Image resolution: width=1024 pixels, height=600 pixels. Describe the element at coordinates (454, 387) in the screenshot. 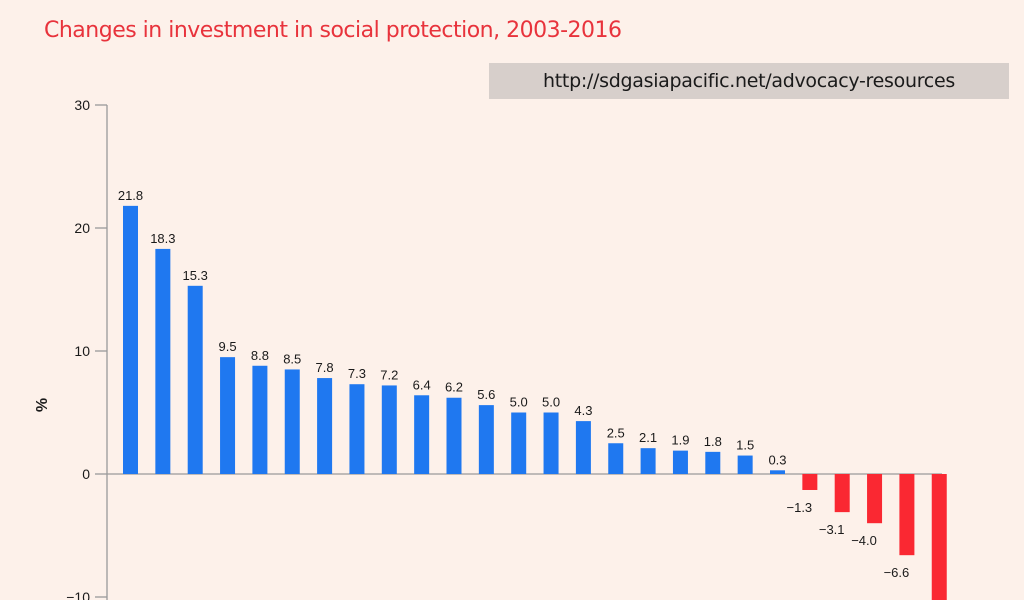

I see `data-label: 6.2` at that location.